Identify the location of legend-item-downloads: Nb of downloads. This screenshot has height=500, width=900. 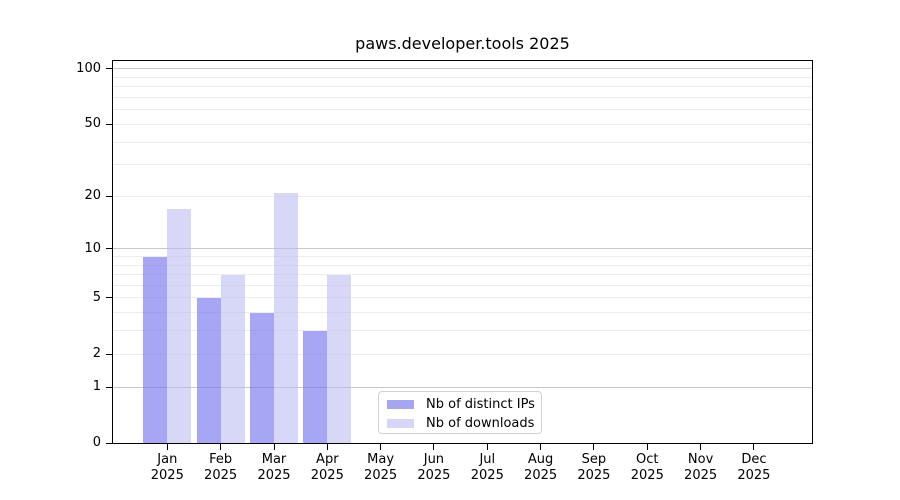
(460, 423).